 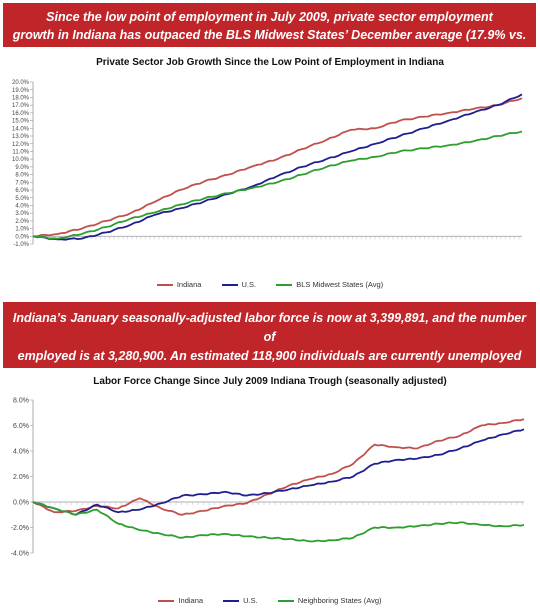 What do you see at coordinates (22, 183) in the screenshot?
I see `y-tick-label: 7.0%` at bounding box center [22, 183].